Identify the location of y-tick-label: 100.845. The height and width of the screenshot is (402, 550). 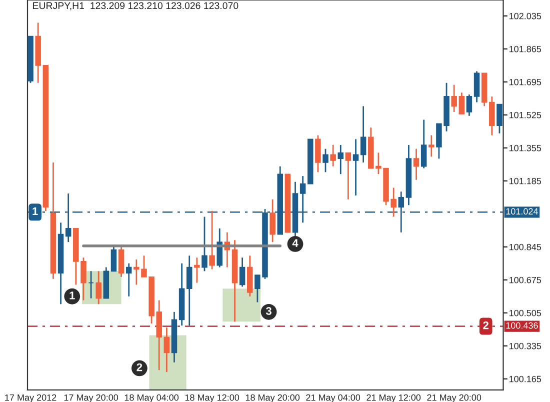
(525, 247).